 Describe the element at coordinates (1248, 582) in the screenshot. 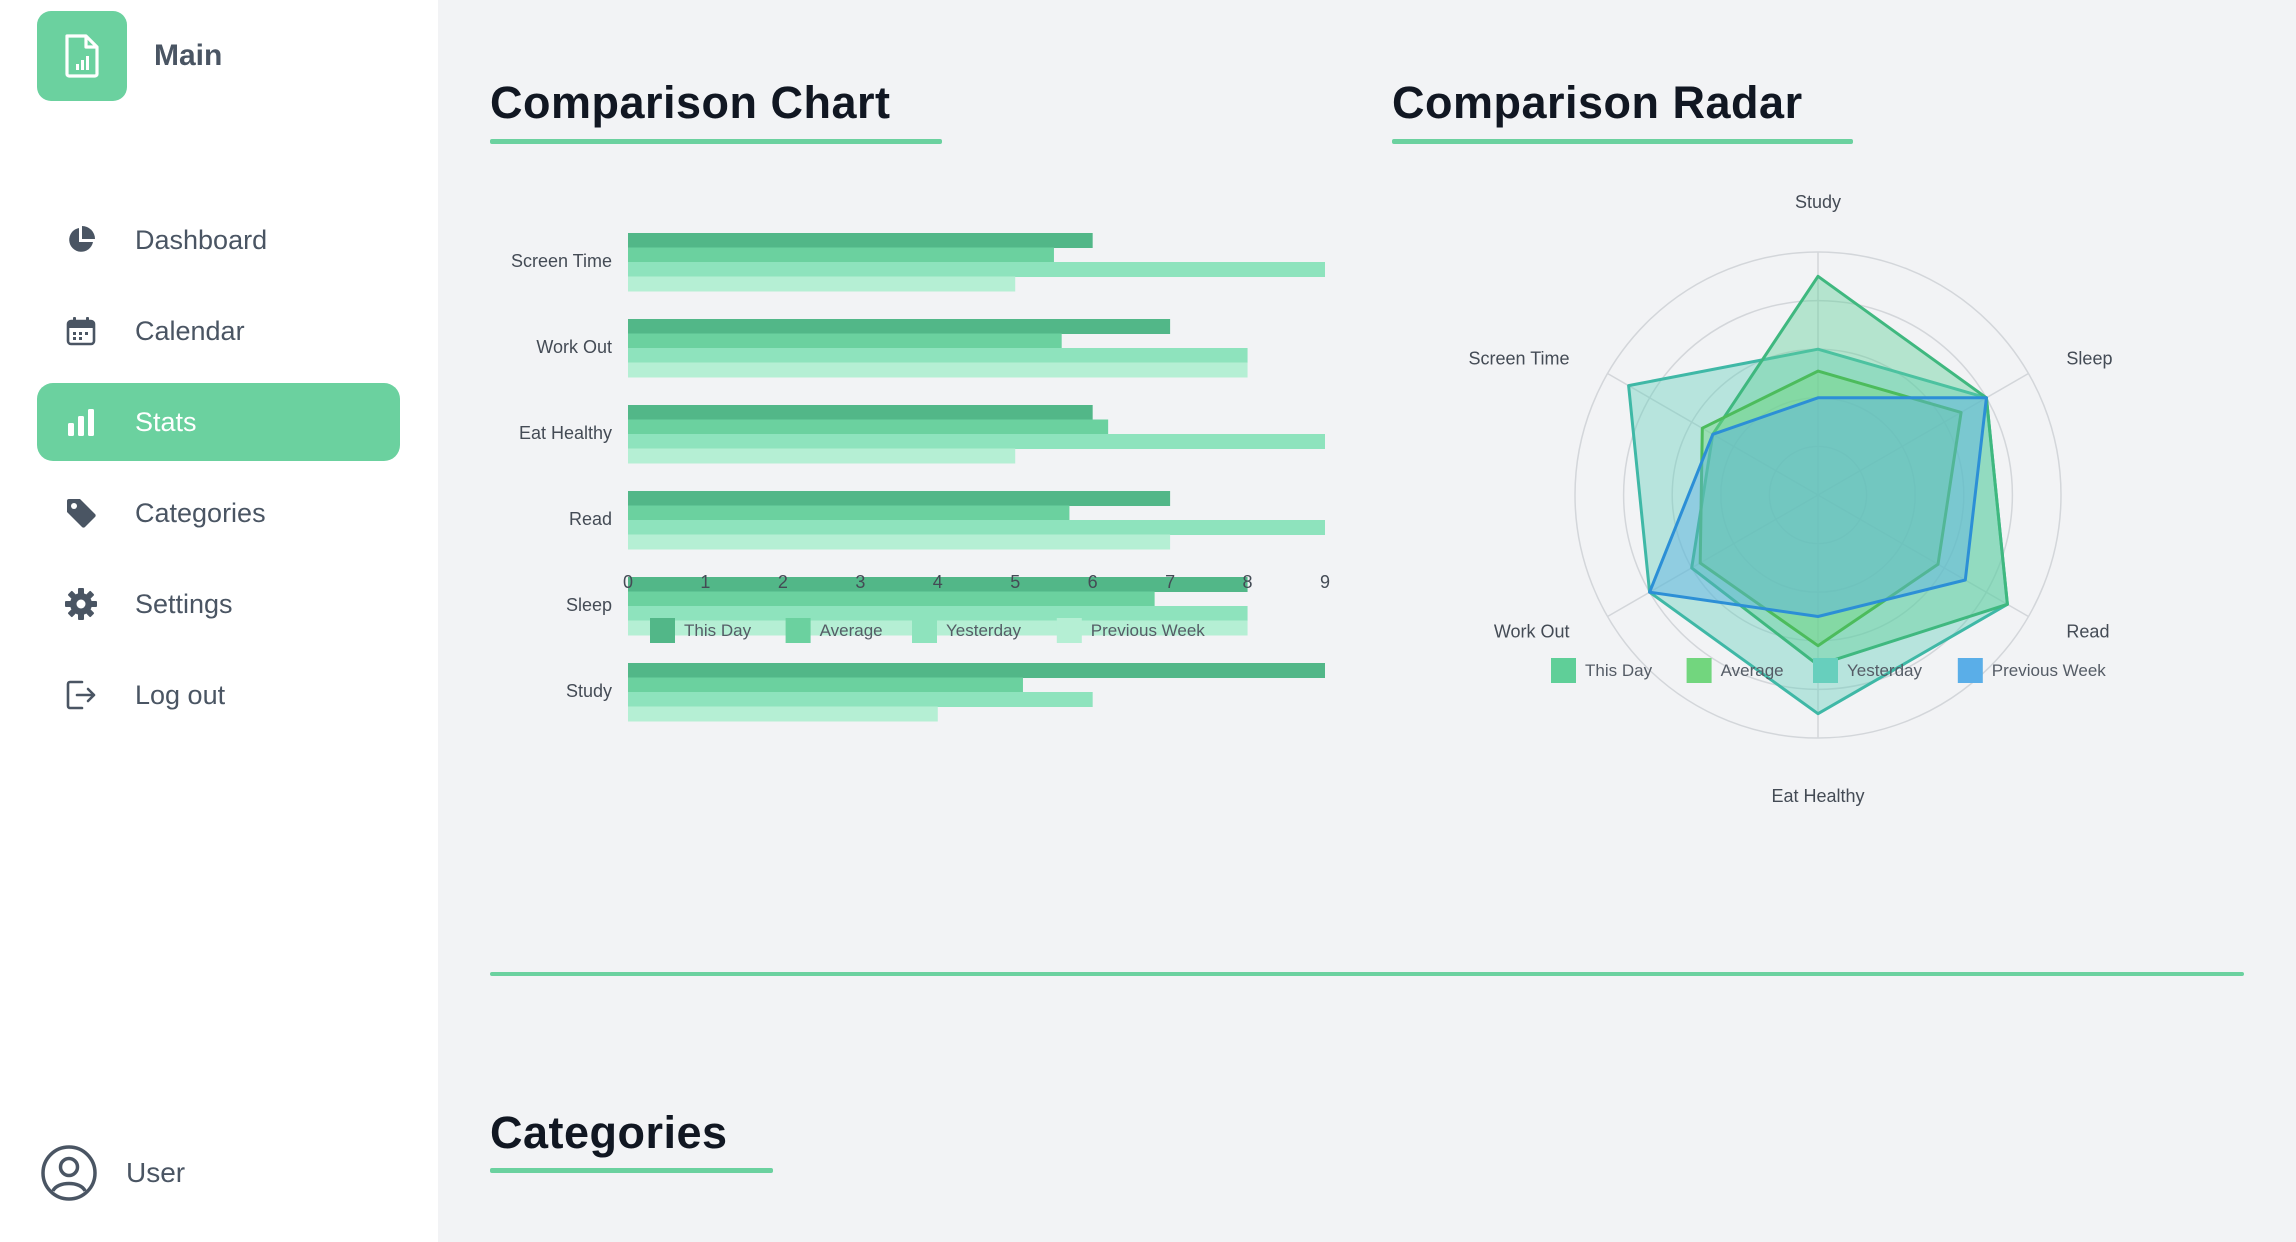

I see `x-tick-label: 8` at that location.